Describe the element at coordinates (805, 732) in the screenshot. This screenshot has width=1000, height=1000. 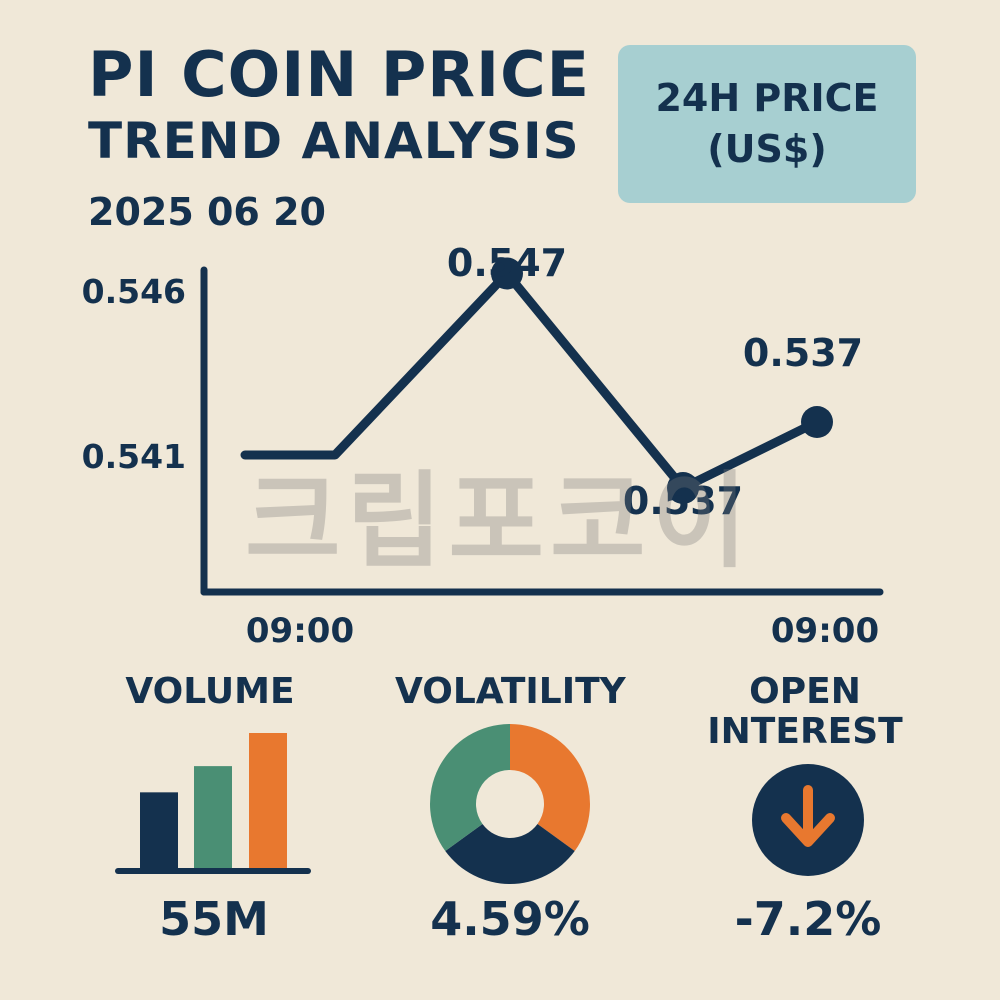
I see `open-interest-label-line-2: INTEREST` at that location.